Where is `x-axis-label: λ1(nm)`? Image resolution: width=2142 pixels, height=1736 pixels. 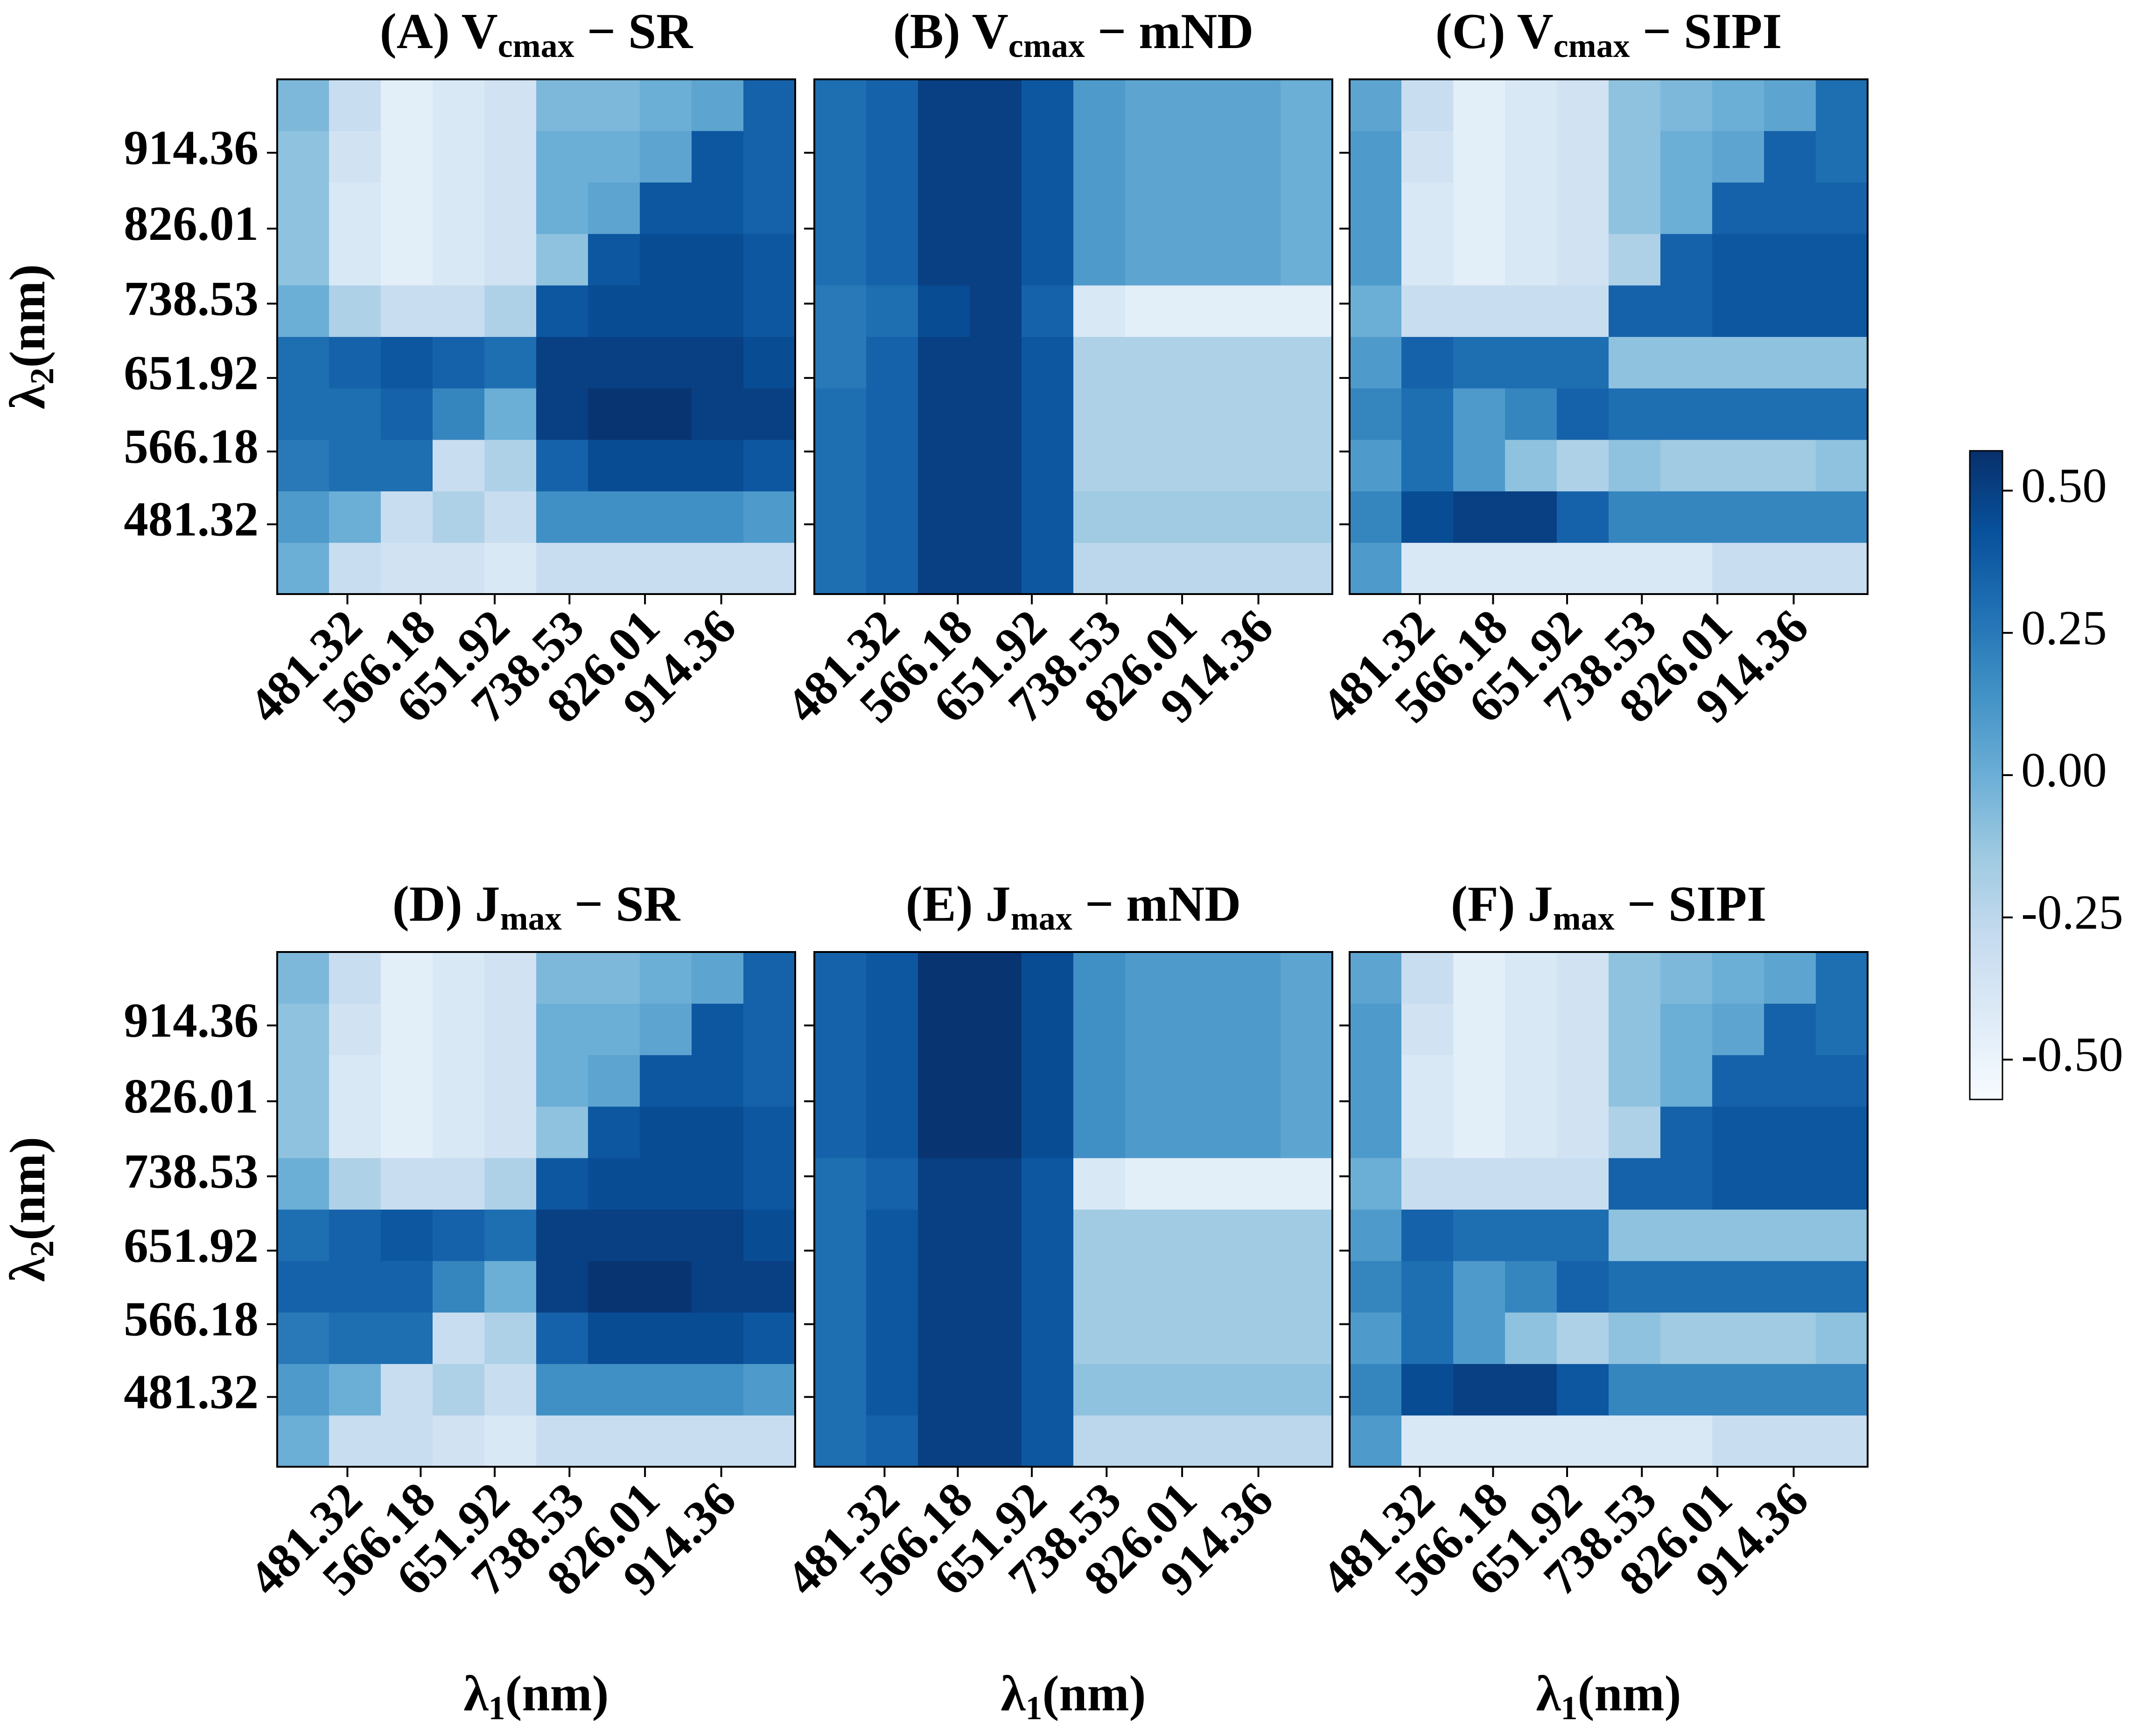
x-axis-label: λ1(nm) is located at coordinates (1073, 1696).